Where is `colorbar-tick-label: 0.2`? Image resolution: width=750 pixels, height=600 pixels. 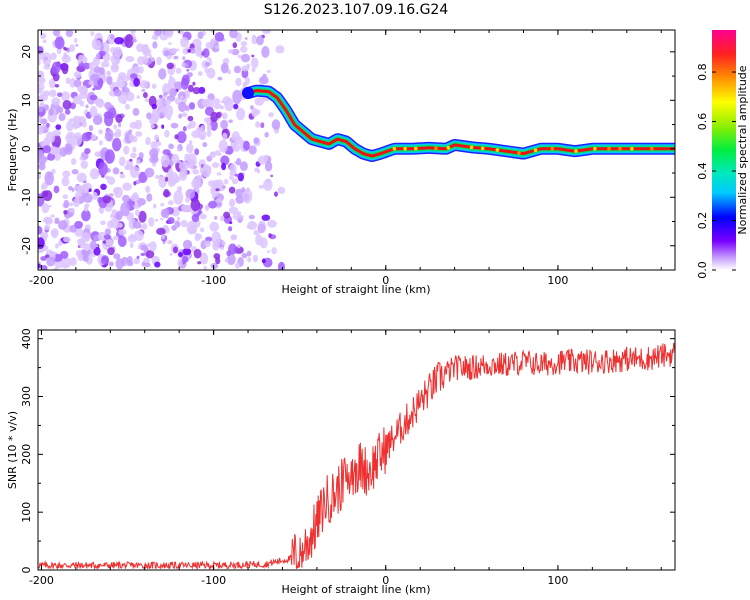 colorbar-tick-label: 0.2 is located at coordinates (702, 221).